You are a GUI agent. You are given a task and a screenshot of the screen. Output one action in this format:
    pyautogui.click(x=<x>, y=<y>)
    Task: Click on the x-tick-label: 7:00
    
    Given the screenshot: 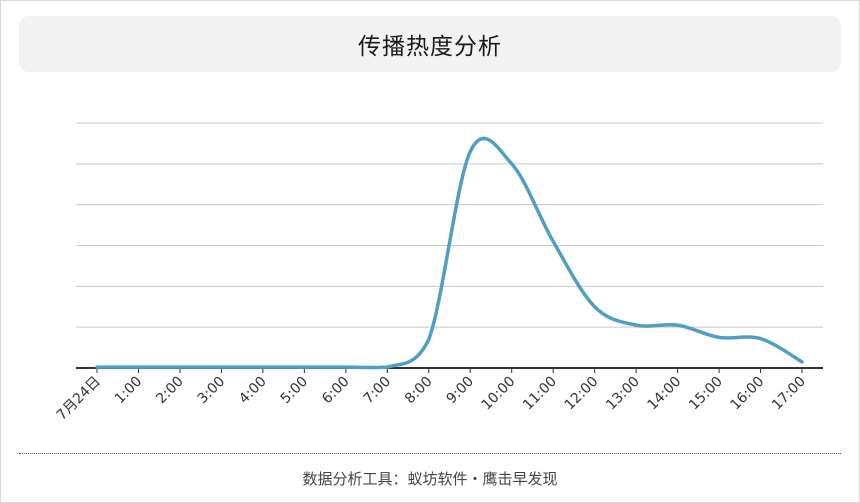 What is the action you would take?
    pyautogui.click(x=378, y=391)
    